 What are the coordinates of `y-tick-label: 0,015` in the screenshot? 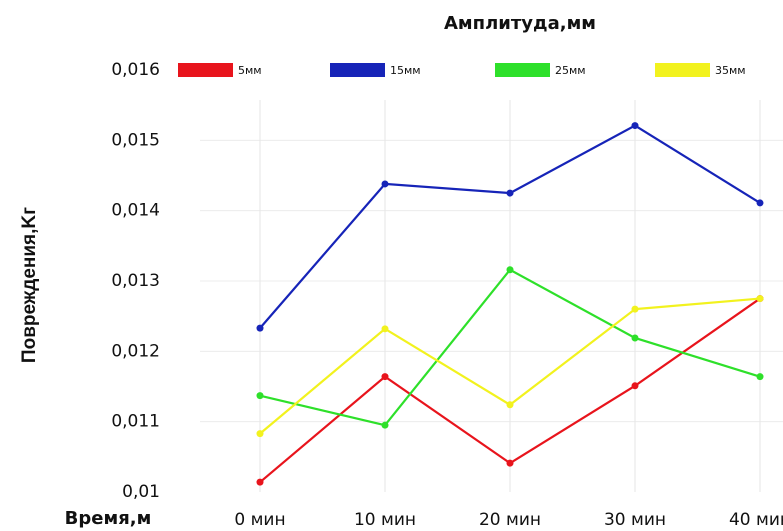 It's located at (135, 140).